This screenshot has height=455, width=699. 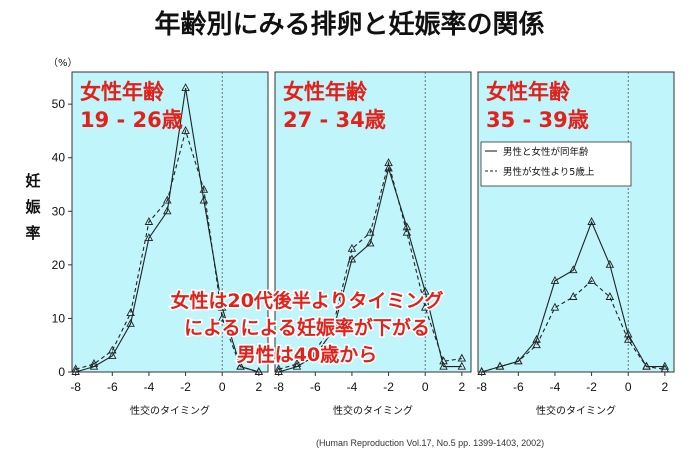 I want to click on chart-title: 年齢別にみる排卵と妊娠率の関係, so click(x=349, y=25).